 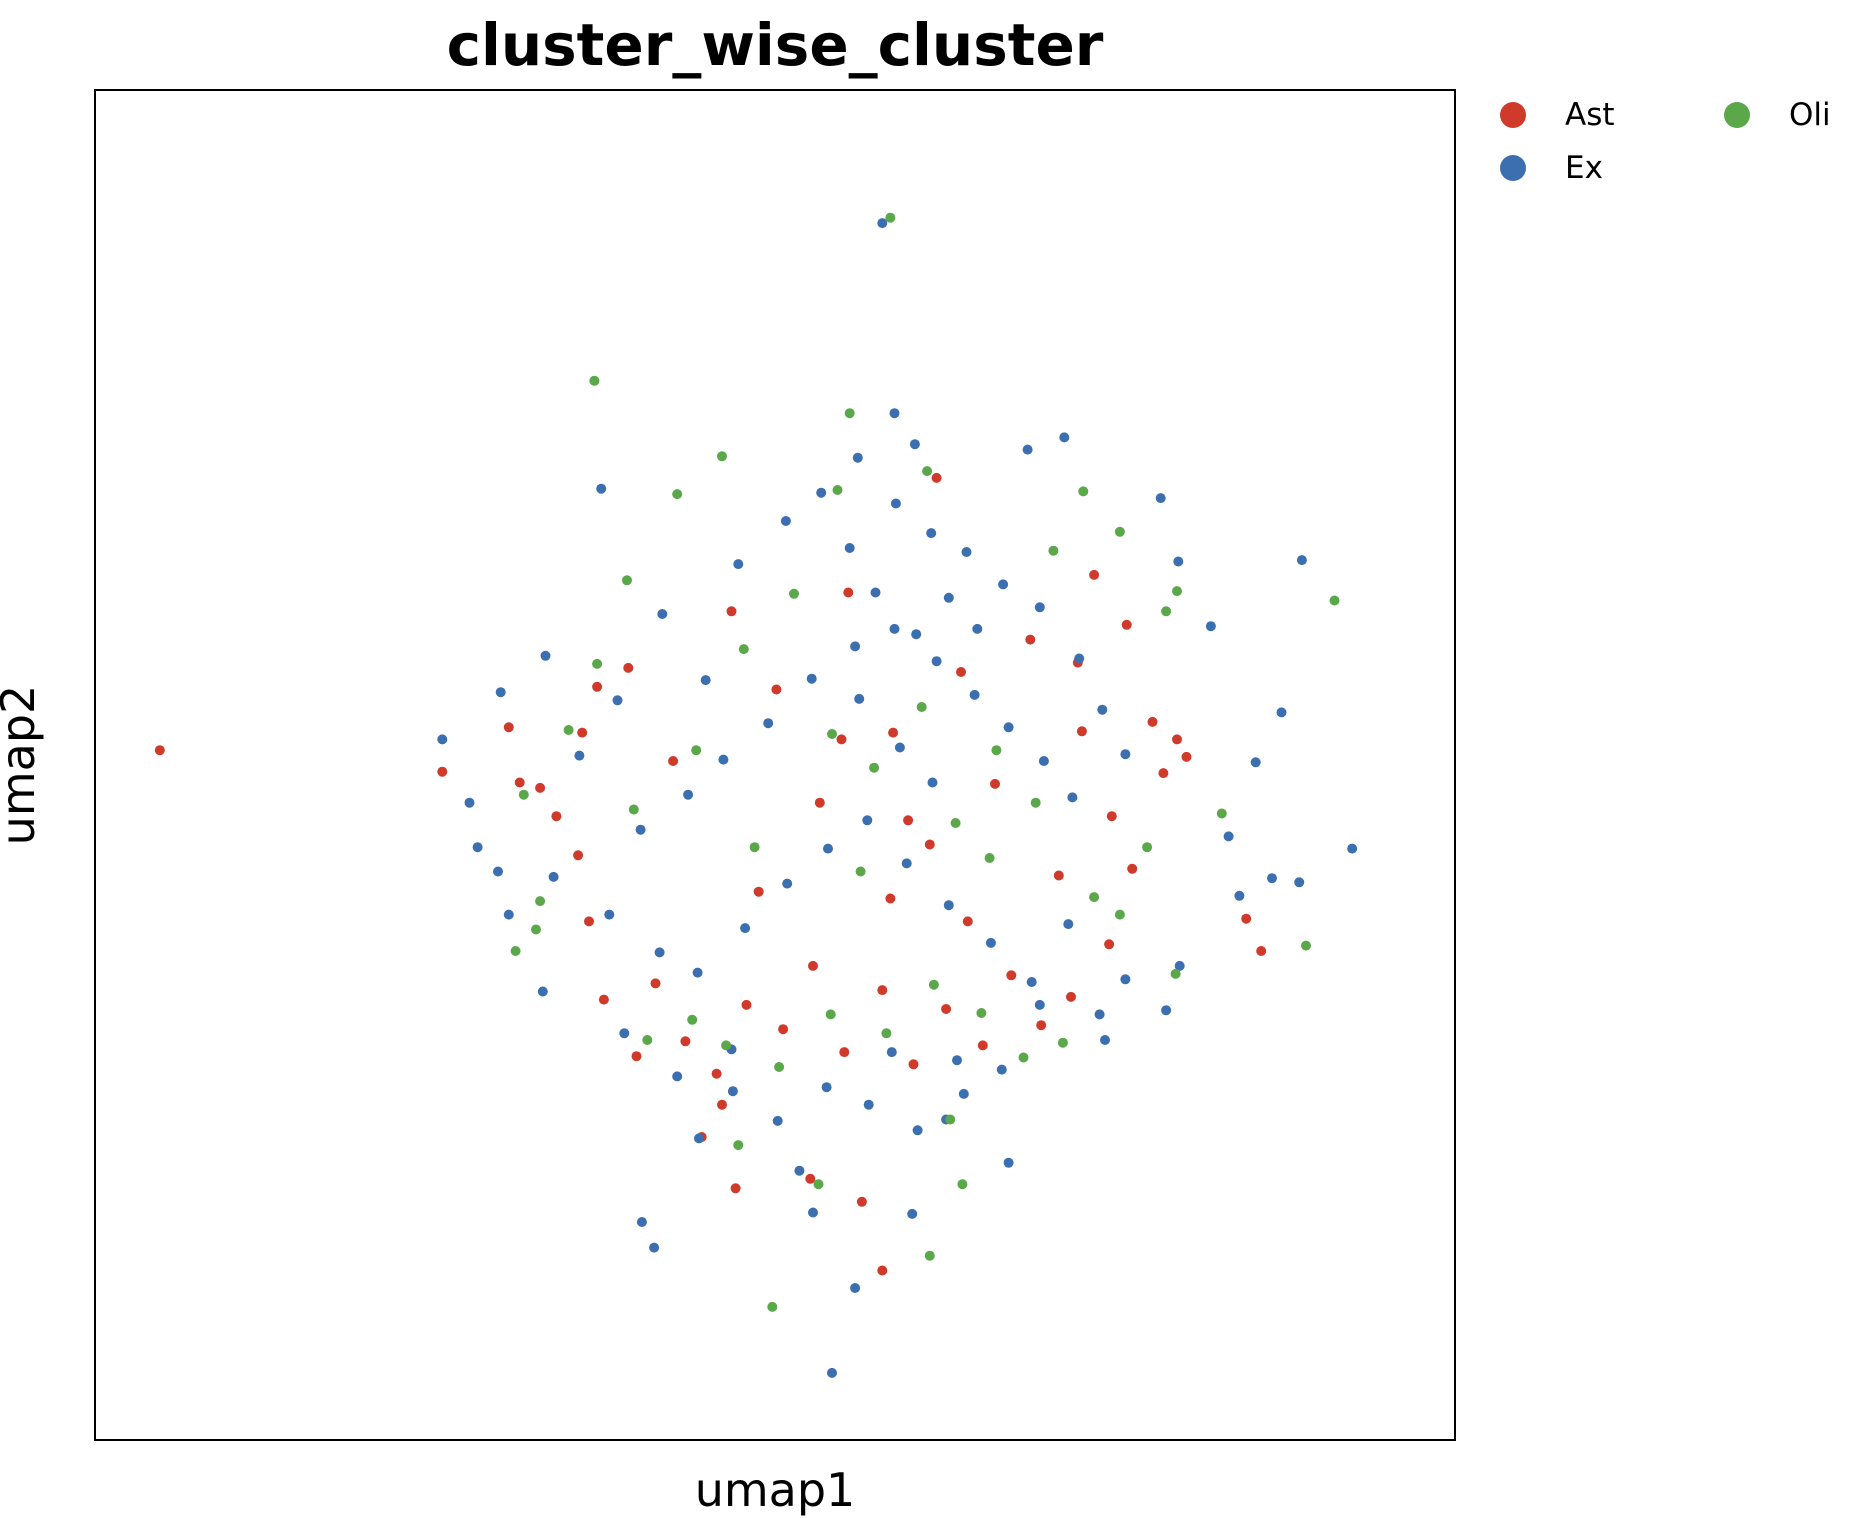 I want to click on legend-item-ast: Ast, so click(x=1557, y=115).